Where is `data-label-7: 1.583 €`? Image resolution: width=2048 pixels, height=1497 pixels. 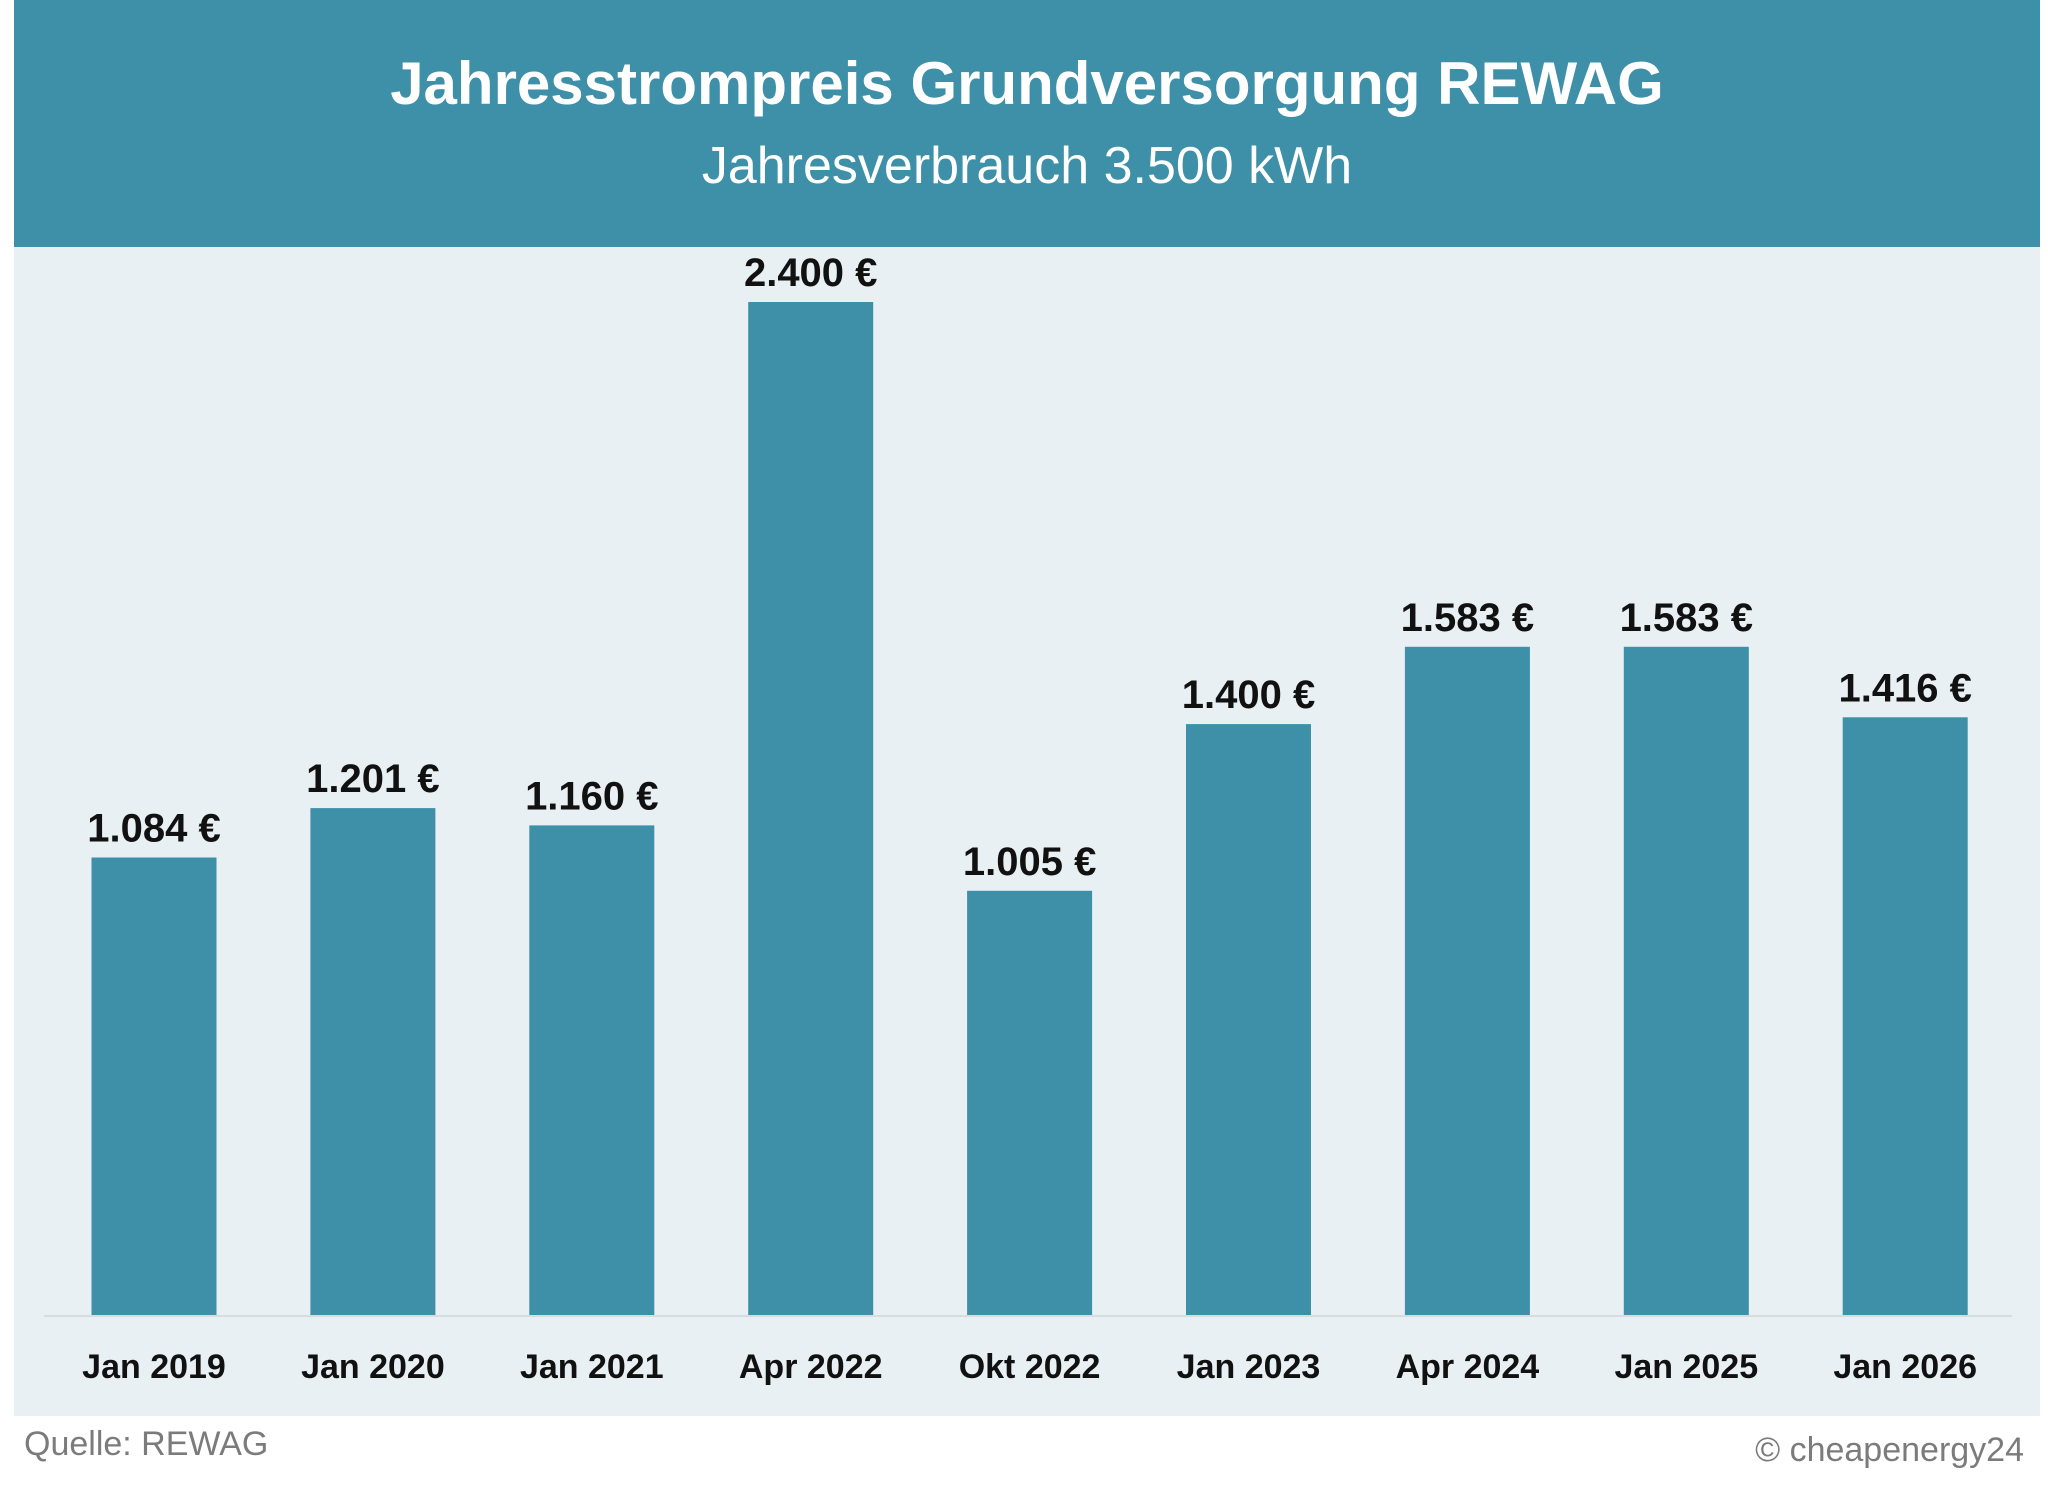 data-label-7: 1.583 € is located at coordinates (1686, 618).